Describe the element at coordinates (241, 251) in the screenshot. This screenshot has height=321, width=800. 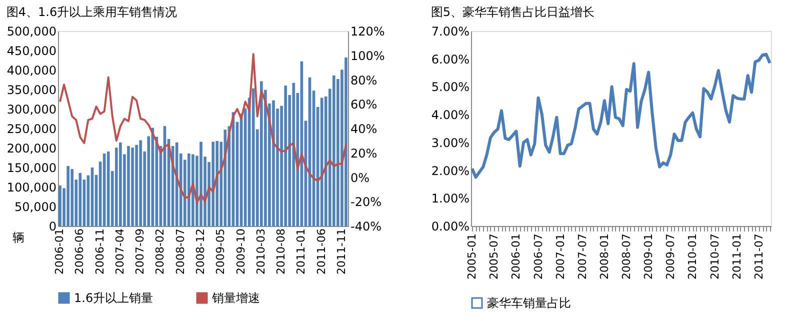
I see `x-tick-label: 2009-10` at that location.